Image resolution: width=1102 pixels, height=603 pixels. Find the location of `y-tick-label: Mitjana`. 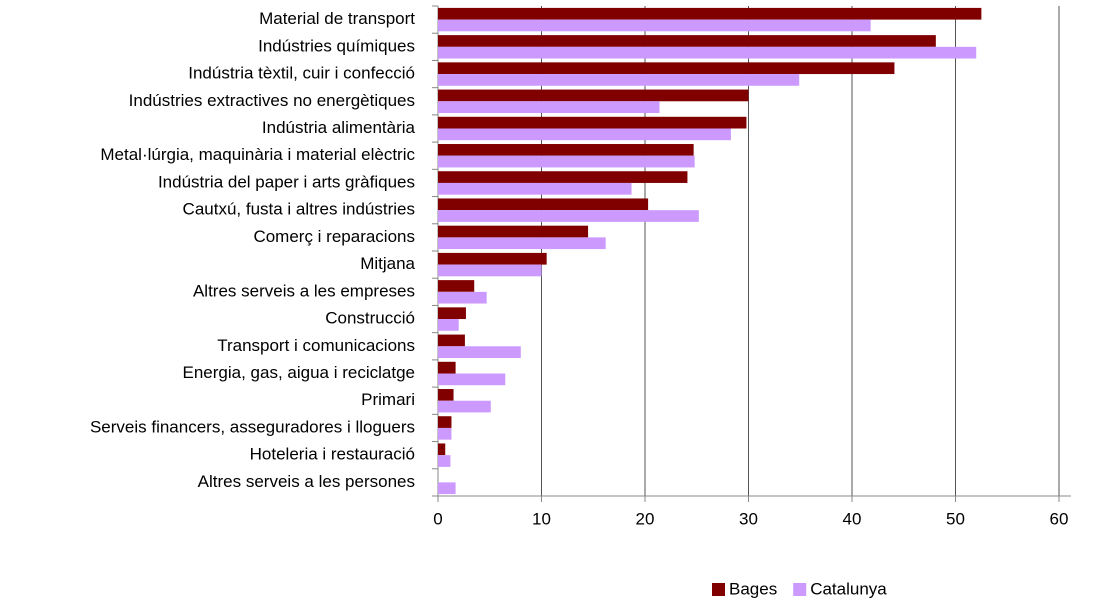

y-tick-label: Mitjana is located at coordinates (387, 263).